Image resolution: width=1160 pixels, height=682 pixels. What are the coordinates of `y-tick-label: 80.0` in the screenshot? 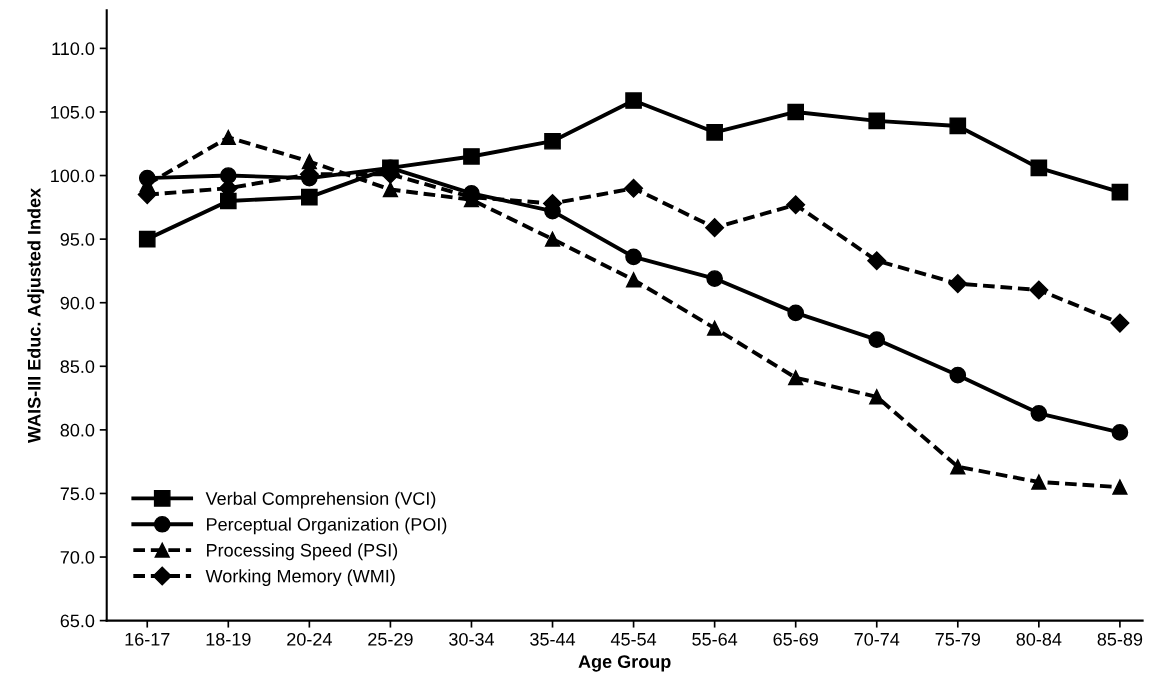 It's located at (77, 430).